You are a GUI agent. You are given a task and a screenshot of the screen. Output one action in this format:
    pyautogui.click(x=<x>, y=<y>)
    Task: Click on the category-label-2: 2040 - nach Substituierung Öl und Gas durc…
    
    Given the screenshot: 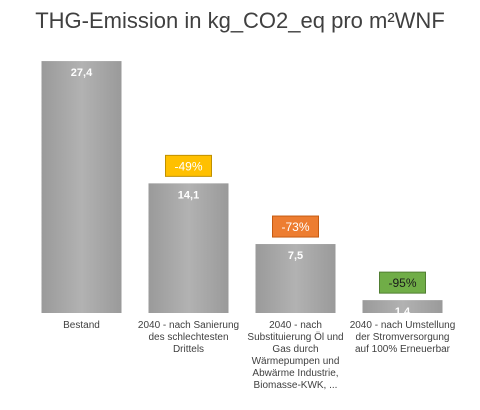 What is the action you would take?
    pyautogui.click(x=295, y=355)
    